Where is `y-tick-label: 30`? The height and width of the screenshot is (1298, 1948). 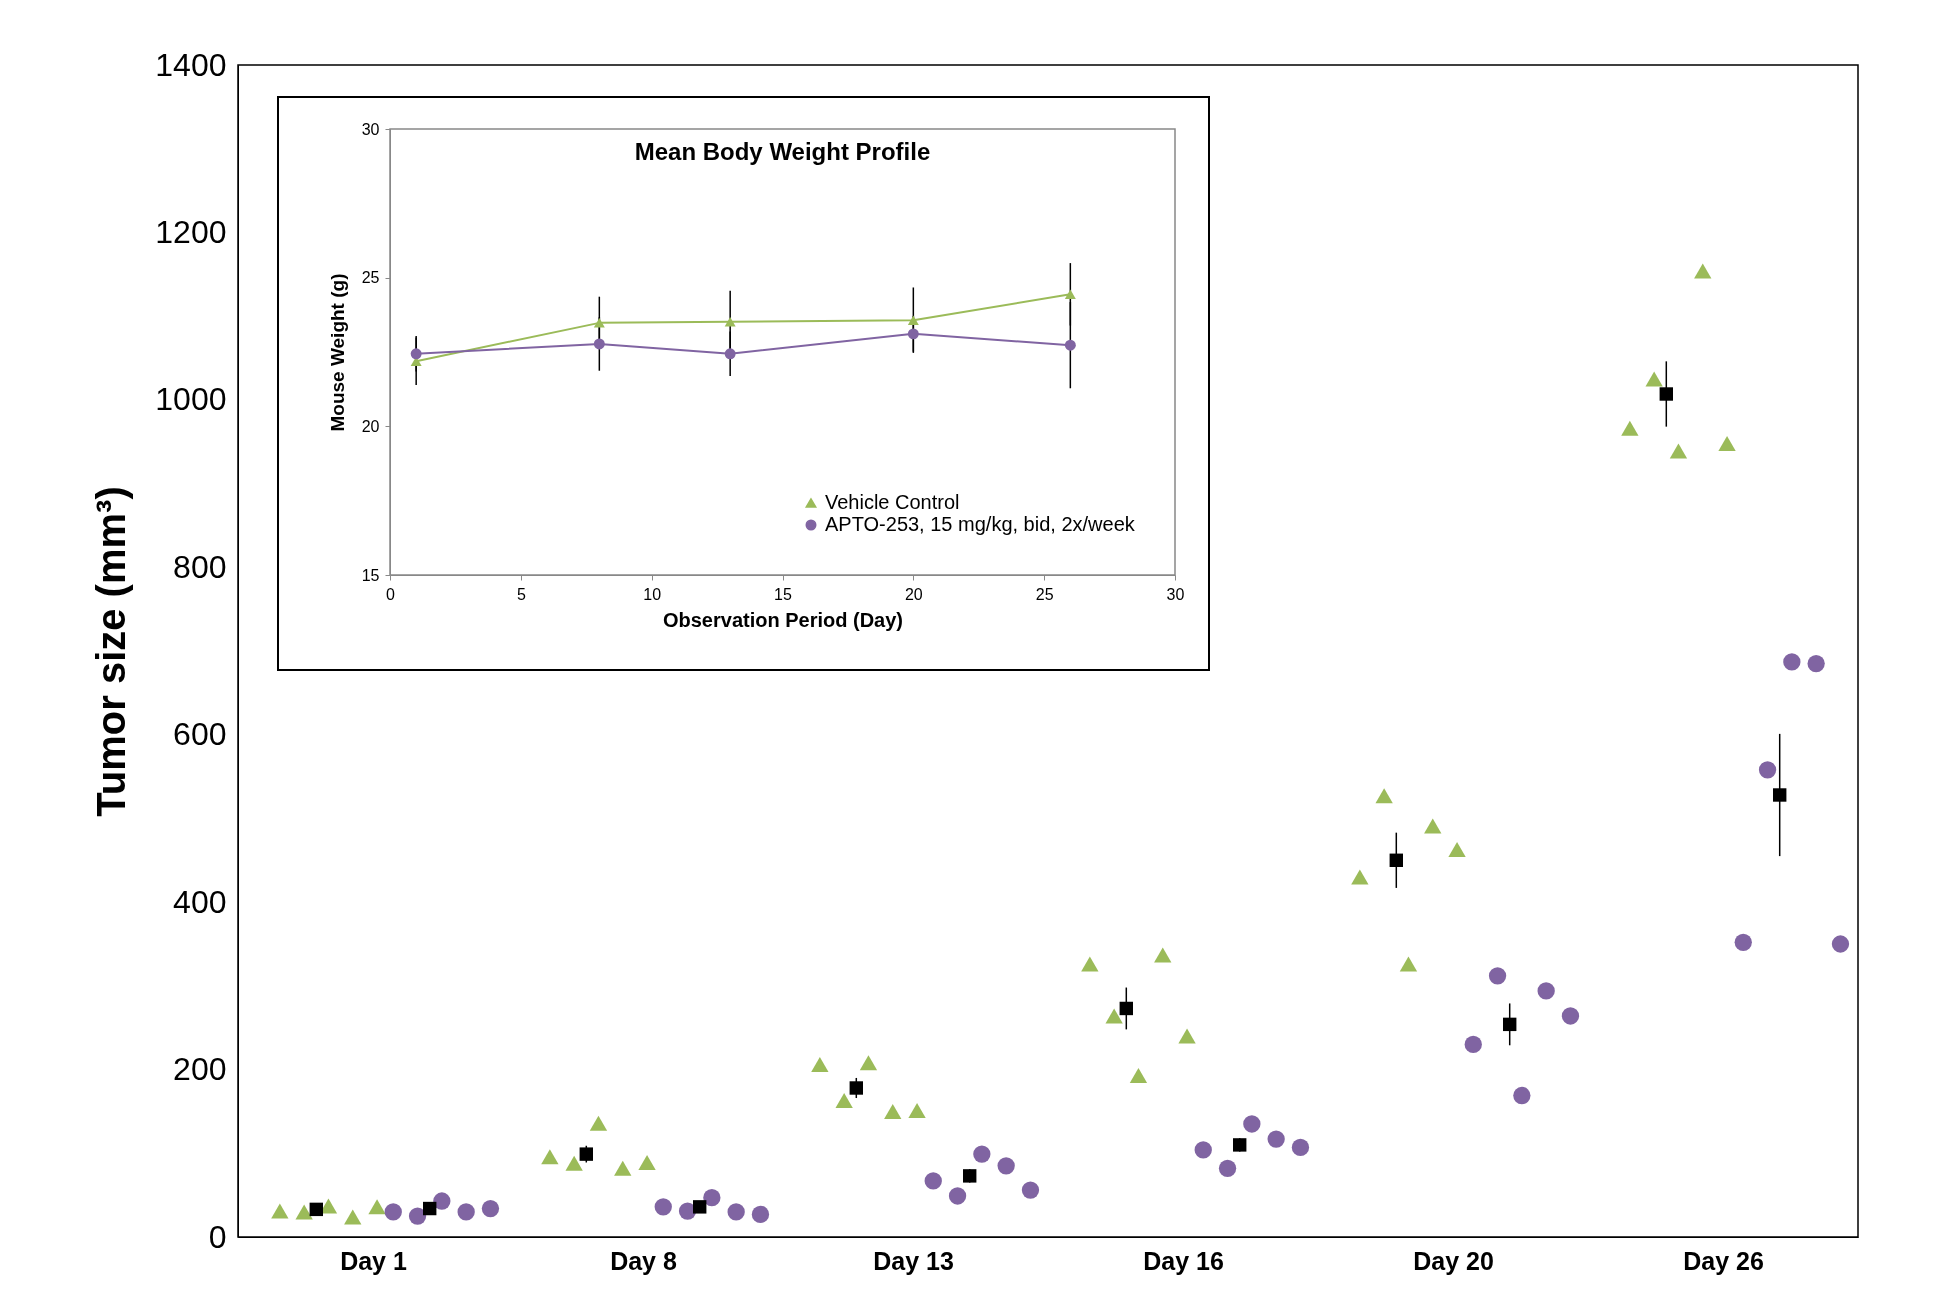
y-tick-label: 30 is located at coordinates (370, 129).